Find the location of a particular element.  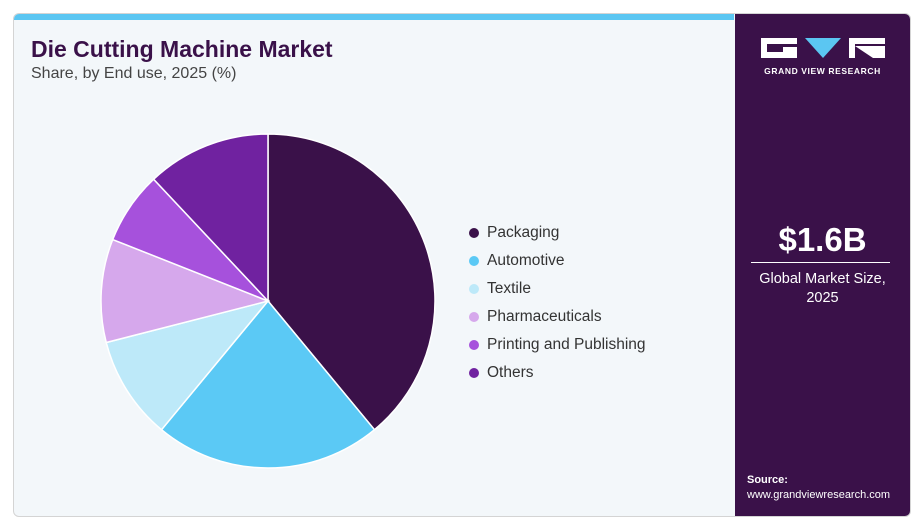

legend-item: Others is located at coordinates (557, 373).